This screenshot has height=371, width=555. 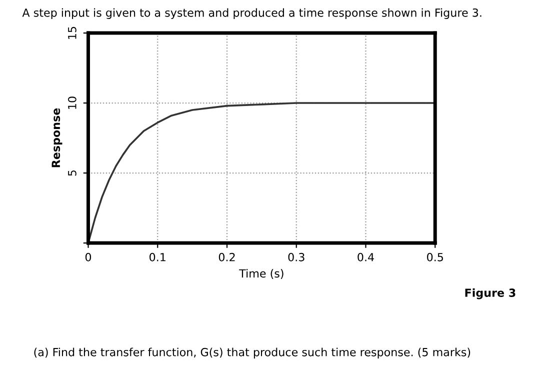 I want to click on x-tick-label: 0.3, so click(x=296, y=257).